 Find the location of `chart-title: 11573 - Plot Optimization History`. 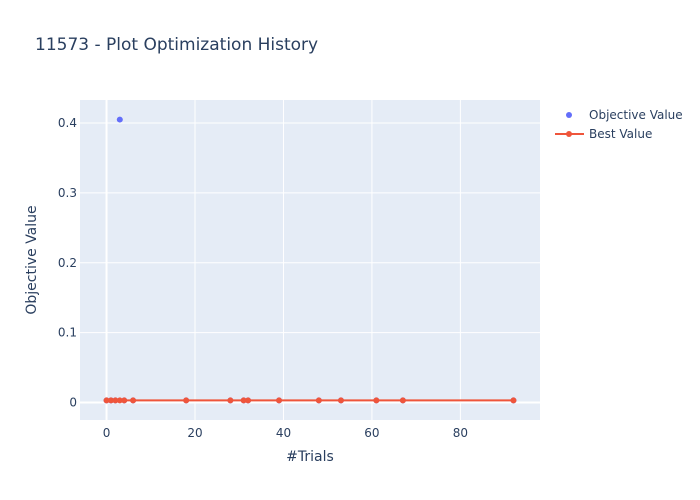

chart-title: 11573 - Plot Optimization History is located at coordinates (176, 45).